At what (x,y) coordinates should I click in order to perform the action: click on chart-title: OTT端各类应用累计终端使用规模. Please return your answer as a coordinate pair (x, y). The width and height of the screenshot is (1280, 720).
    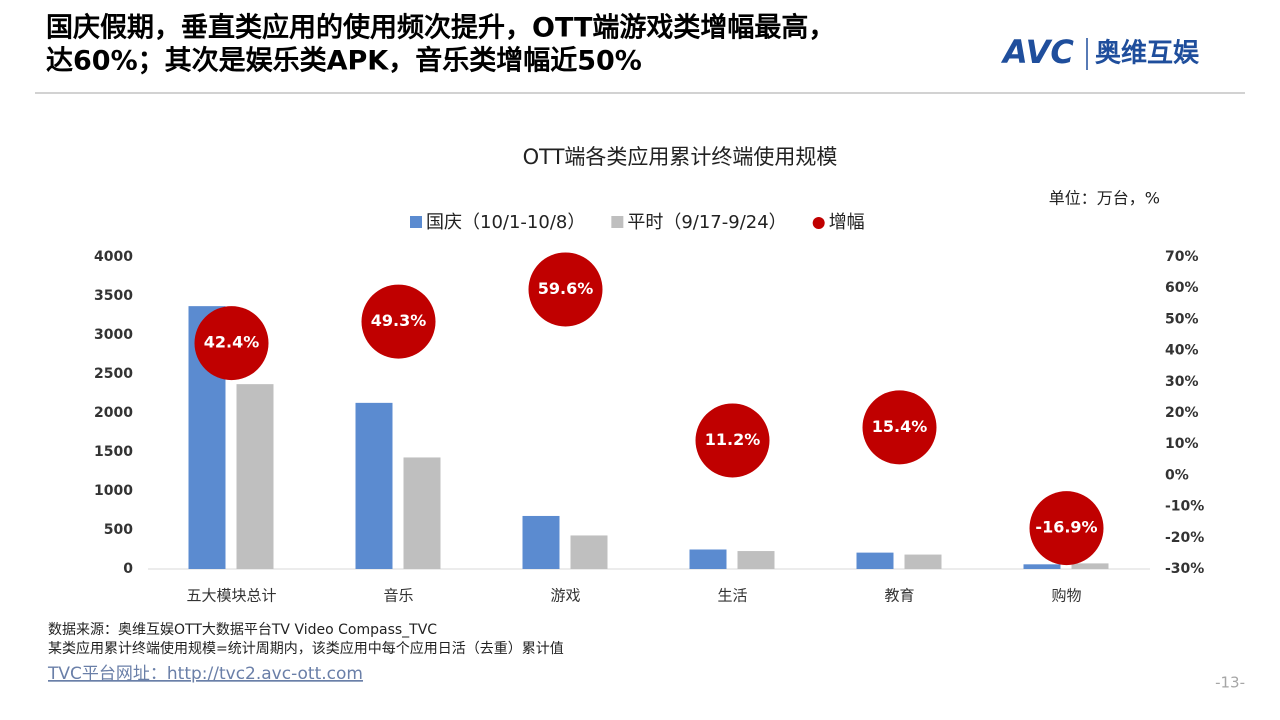
    Looking at the image, I should click on (680, 157).